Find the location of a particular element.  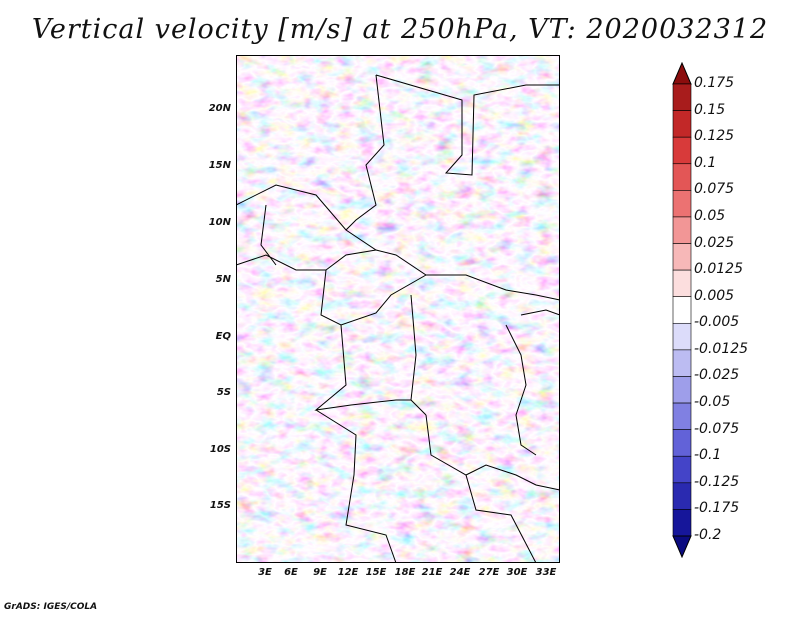

lon-tick-label: 3E is located at coordinates (265, 572).